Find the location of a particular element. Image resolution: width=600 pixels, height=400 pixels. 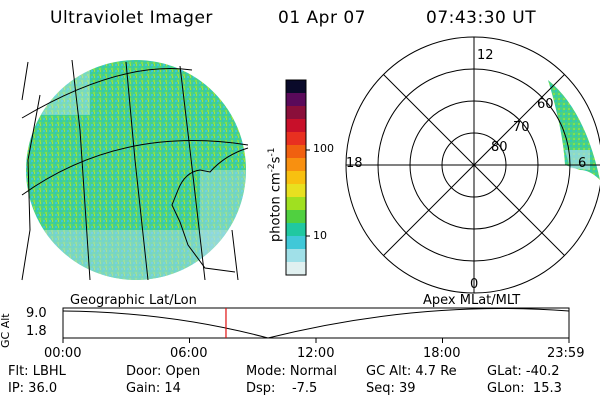

lat-label-60: 60 is located at coordinates (545, 104).